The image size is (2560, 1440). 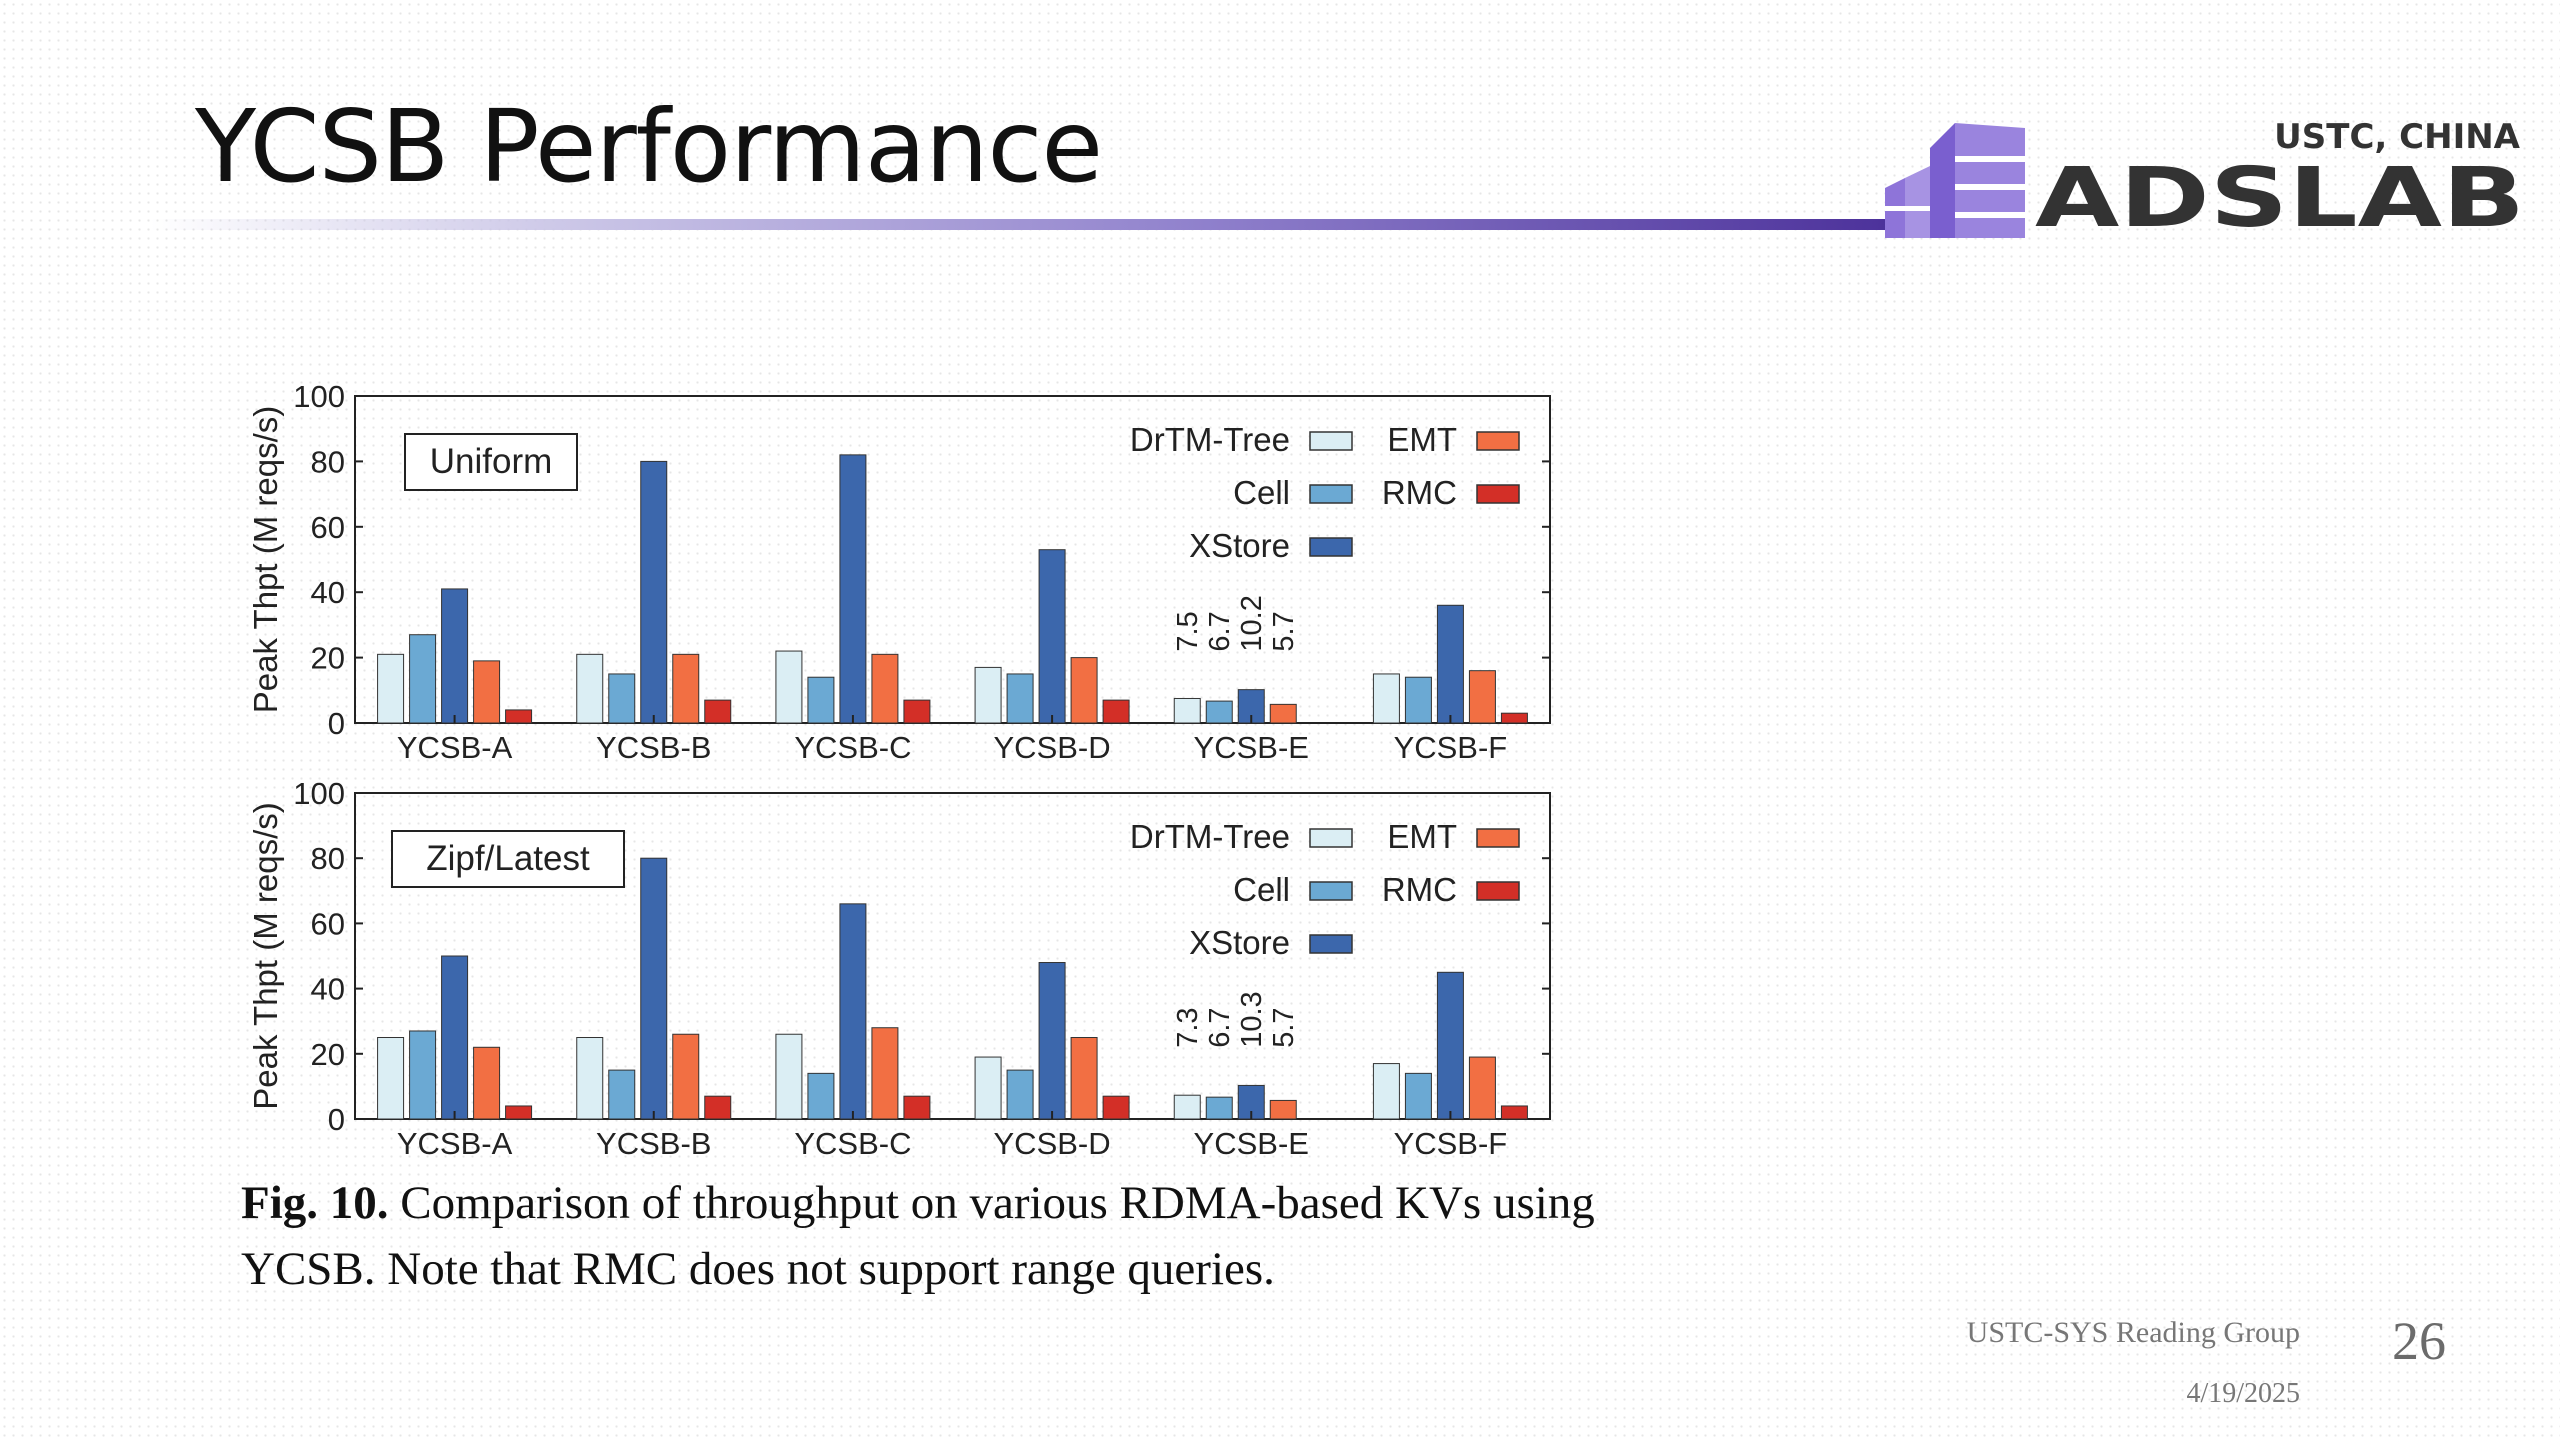 What do you see at coordinates (328, 1054) in the screenshot?
I see `y-tick-label: 20` at bounding box center [328, 1054].